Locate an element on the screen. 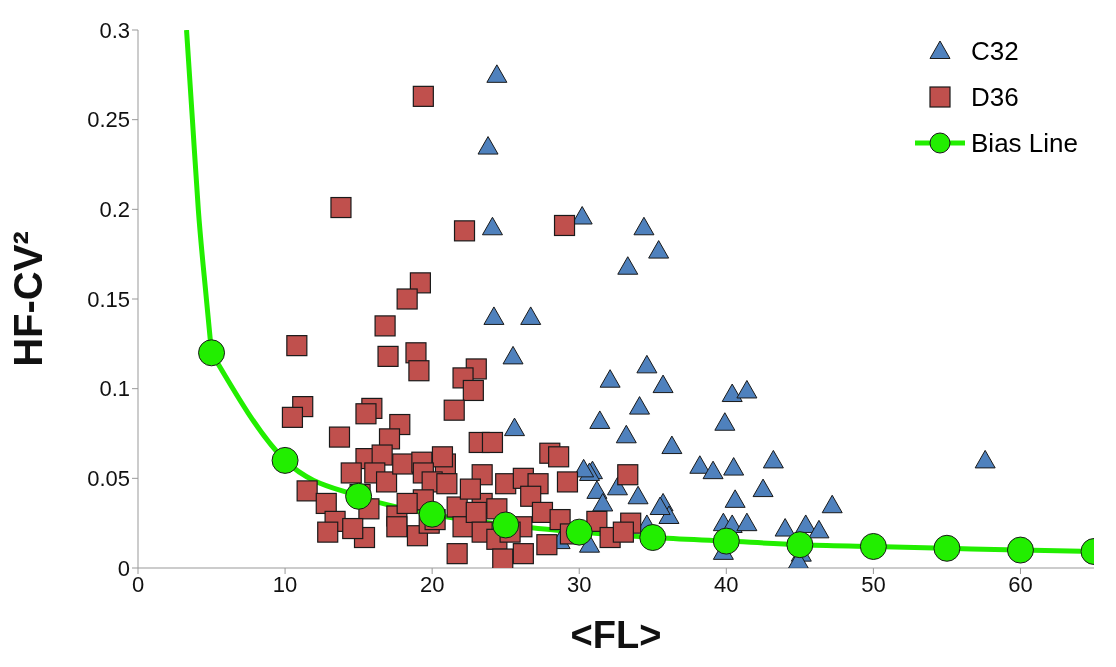  x-tick-label: 60 is located at coordinates (1020, 584).